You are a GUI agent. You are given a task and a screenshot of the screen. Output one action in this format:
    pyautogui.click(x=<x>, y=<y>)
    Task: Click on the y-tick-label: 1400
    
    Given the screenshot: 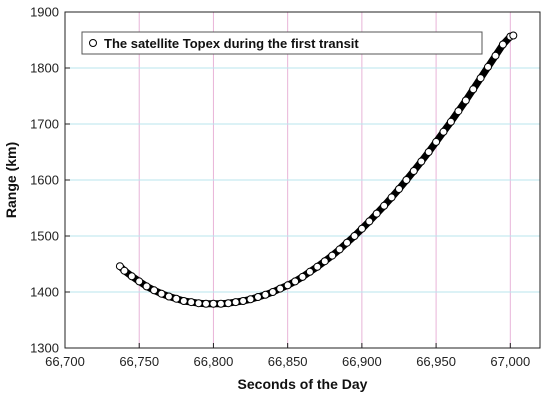 What is the action you would take?
    pyautogui.click(x=44, y=292)
    